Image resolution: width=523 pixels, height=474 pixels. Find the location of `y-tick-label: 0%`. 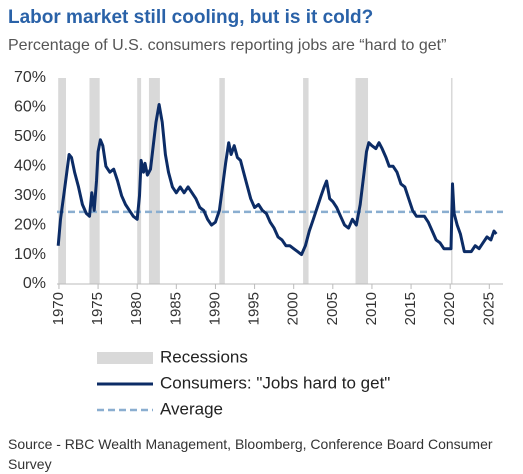

y-tick-label: 0% is located at coordinates (34, 283).